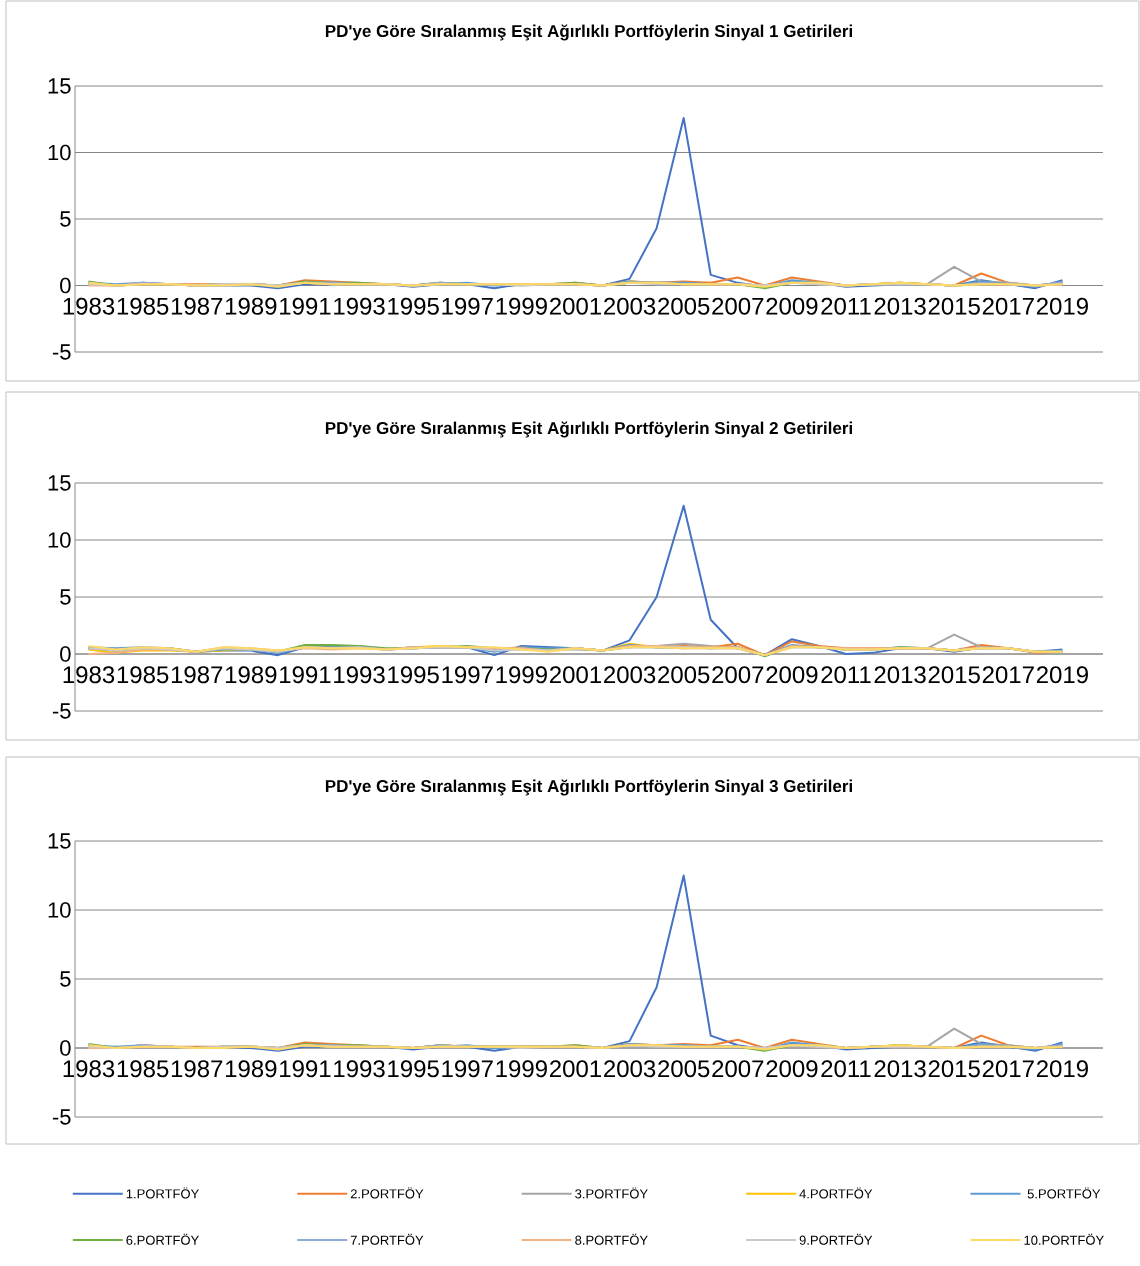 The image size is (1140, 1266). I want to click on legend-label: 3.PORTFÖY, so click(611, 1193).